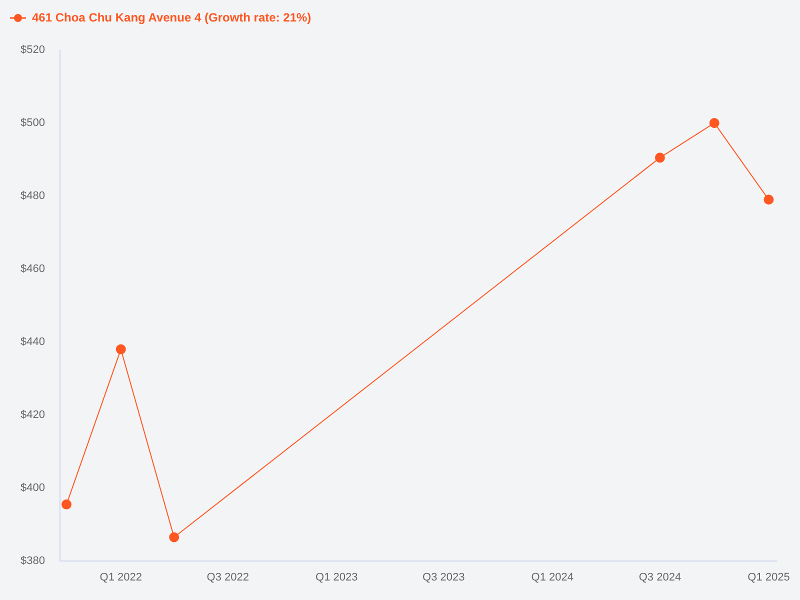 This screenshot has width=800, height=600. I want to click on x-tick-label: Q1 2022, so click(121, 578).